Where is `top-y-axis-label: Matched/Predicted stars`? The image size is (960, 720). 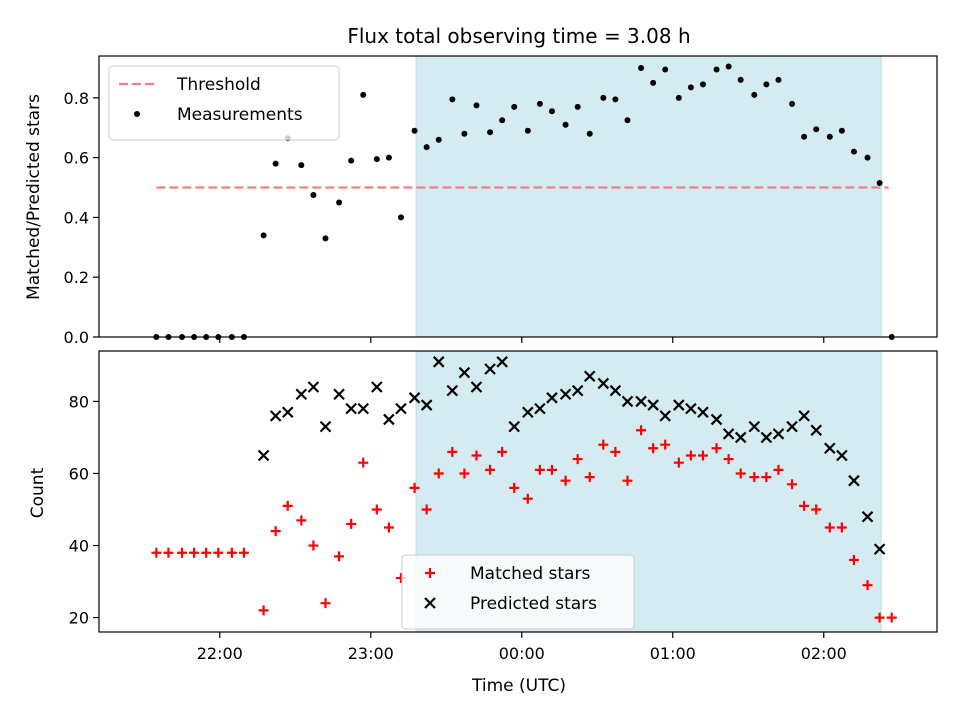
top-y-axis-label: Matched/Predicted stars is located at coordinates (34, 197).